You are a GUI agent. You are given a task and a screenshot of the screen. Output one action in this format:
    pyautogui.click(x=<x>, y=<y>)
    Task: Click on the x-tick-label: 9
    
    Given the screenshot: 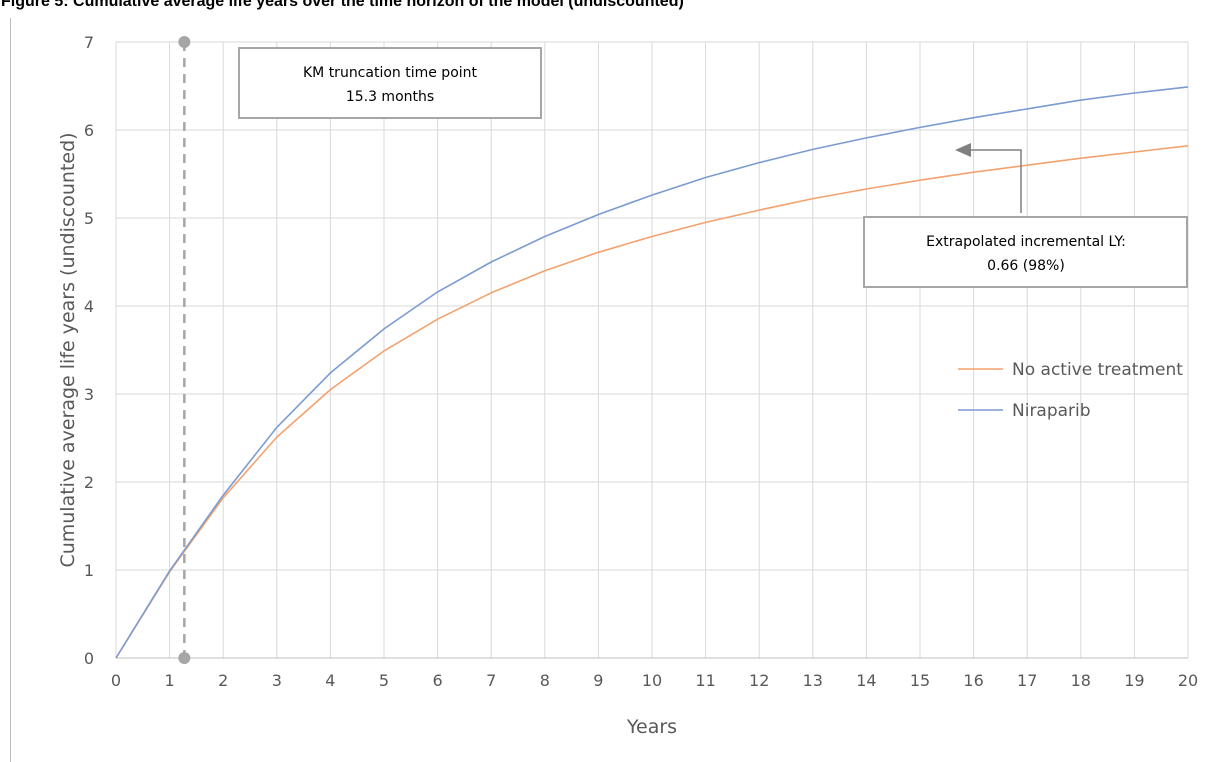 What is the action you would take?
    pyautogui.click(x=598, y=680)
    